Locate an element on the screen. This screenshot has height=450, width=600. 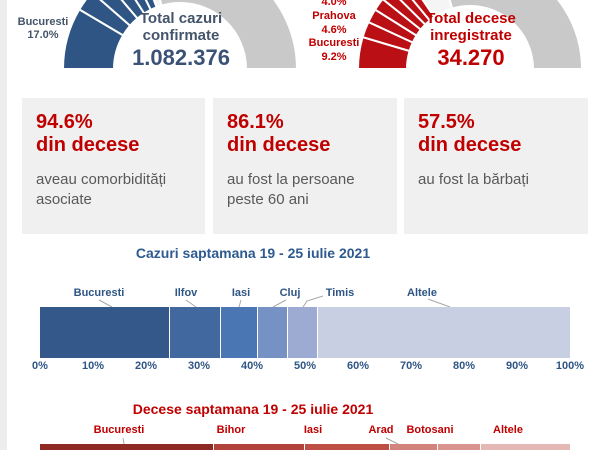
x-axis-tick-label: 50% is located at coordinates (305, 366).